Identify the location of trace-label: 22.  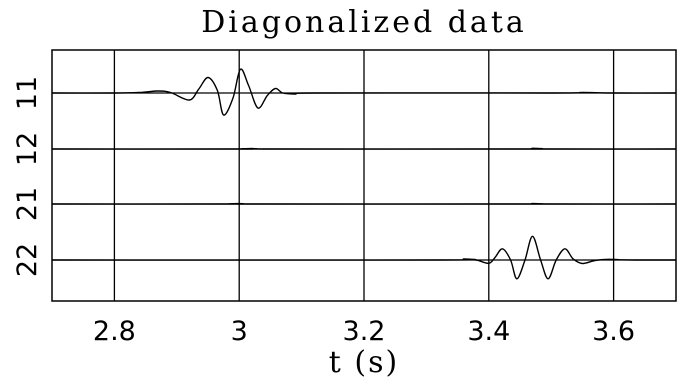
(27, 260).